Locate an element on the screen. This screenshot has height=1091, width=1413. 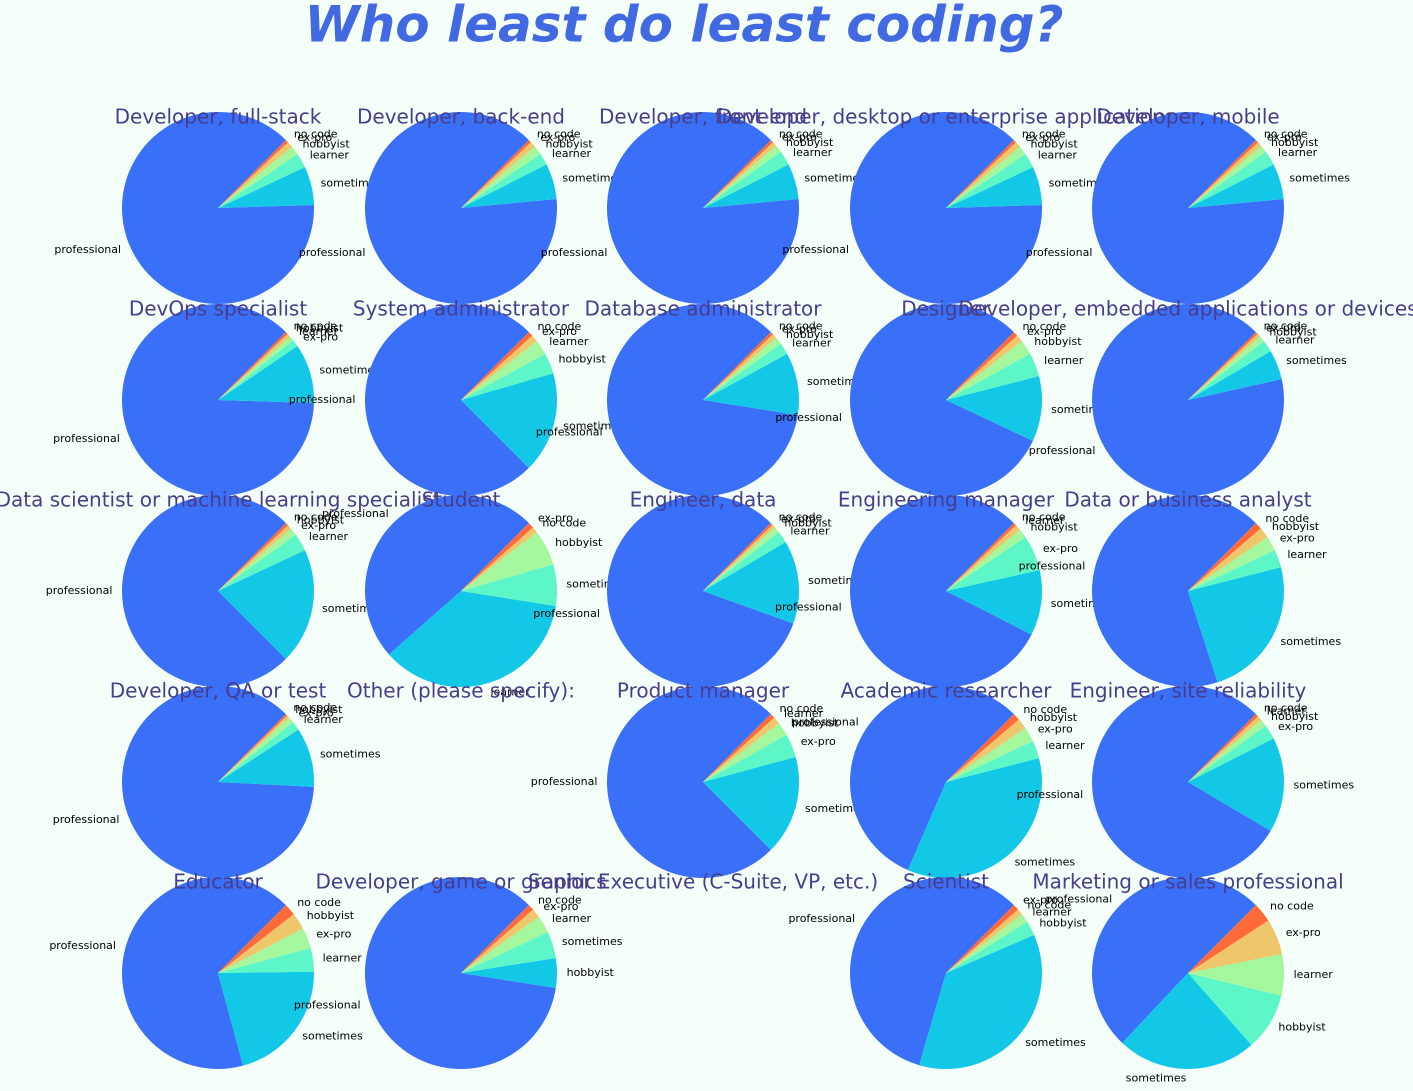
pie-title: Senior Executive (C-Suite, VP, etc.) is located at coordinates (703, 882).